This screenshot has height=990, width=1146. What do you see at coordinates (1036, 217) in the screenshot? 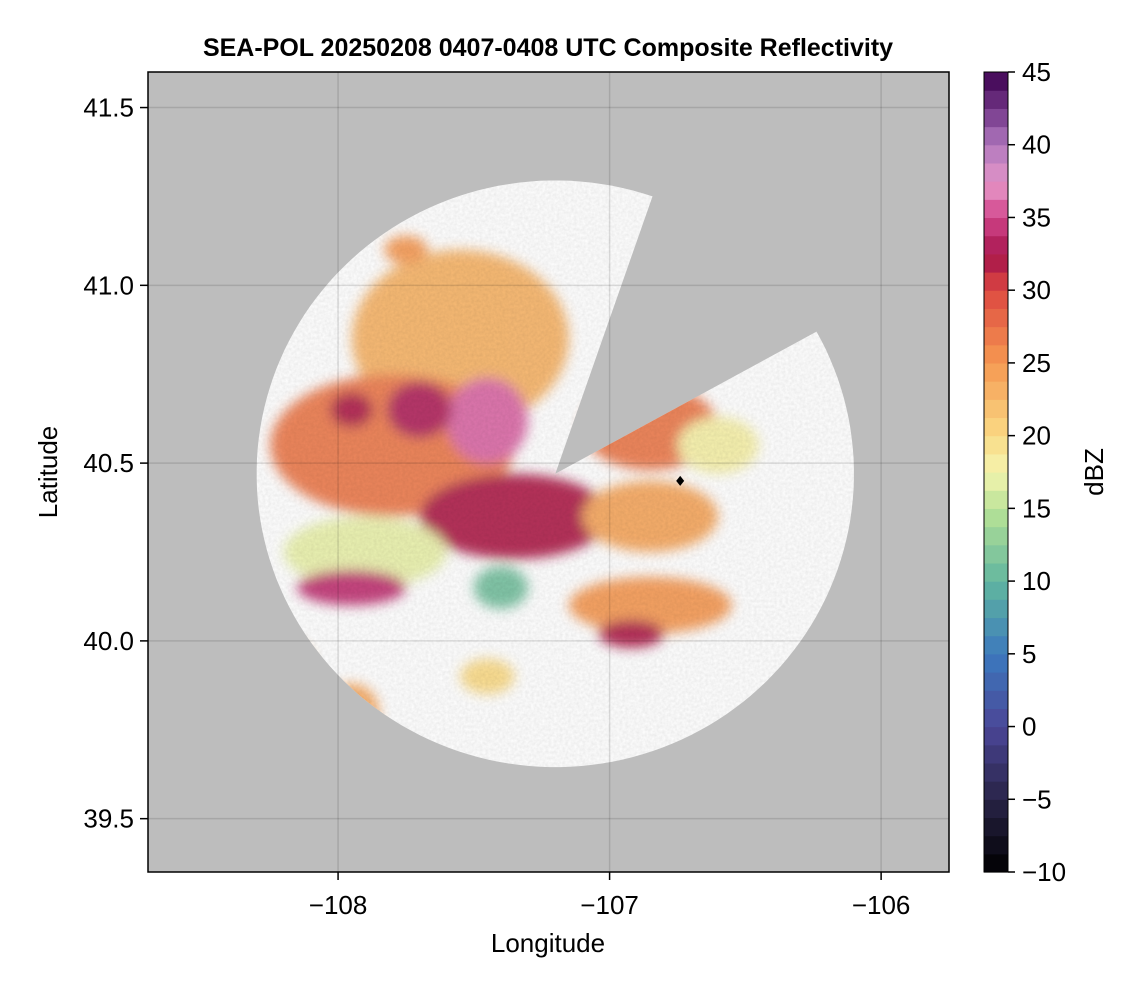
I see `colorbar-tick-label: 35` at bounding box center [1036, 217].